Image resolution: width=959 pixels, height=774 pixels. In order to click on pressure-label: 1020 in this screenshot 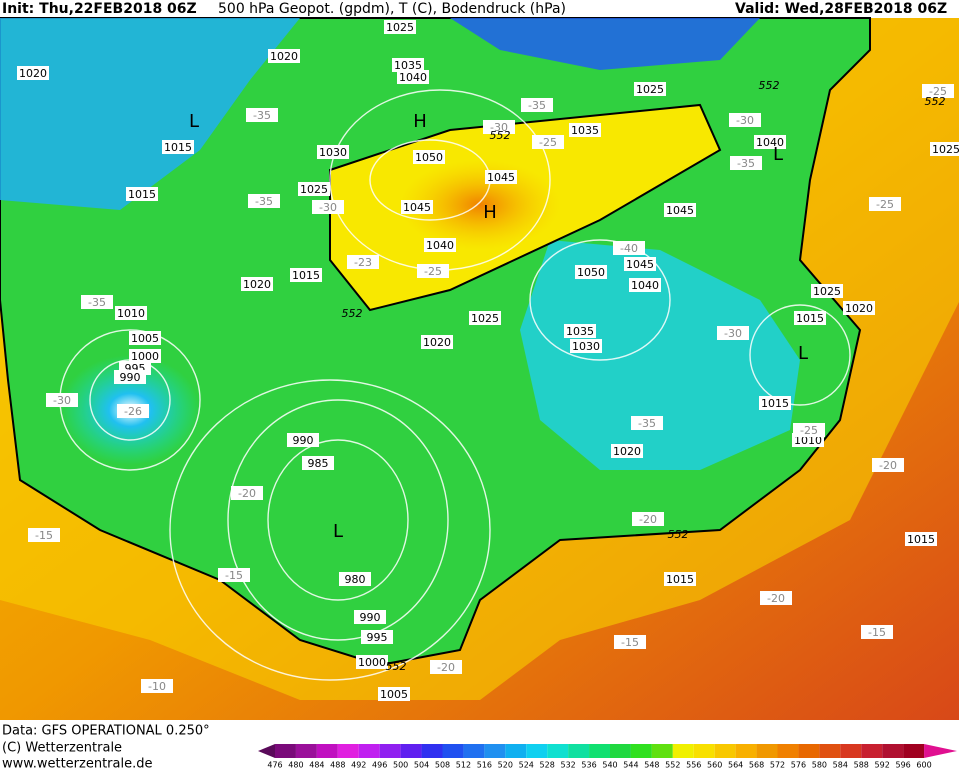, I will do `click(257, 284)`.